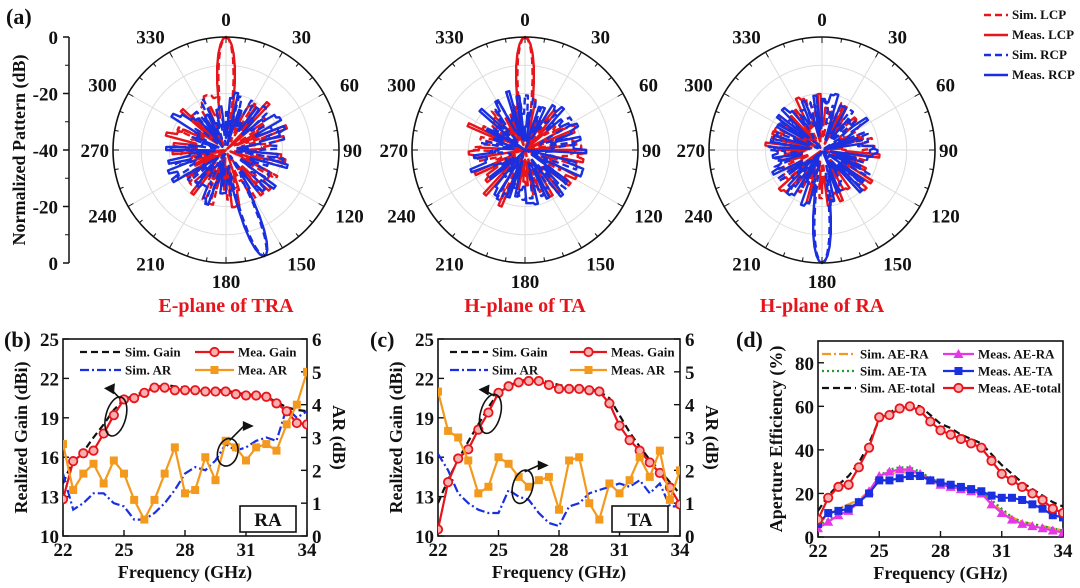  I want to click on series-sim-ae-total, so click(940, 457).